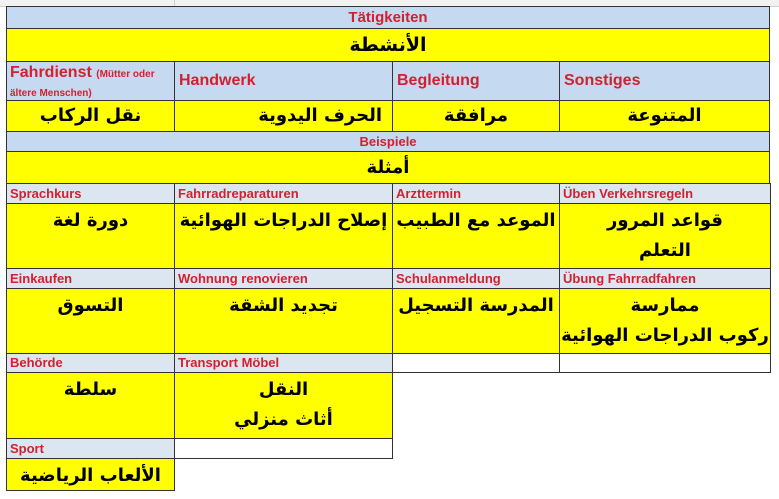 This screenshot has height=499, width=779. I want to click on example-ar-text: التسوق, so click(90, 305).